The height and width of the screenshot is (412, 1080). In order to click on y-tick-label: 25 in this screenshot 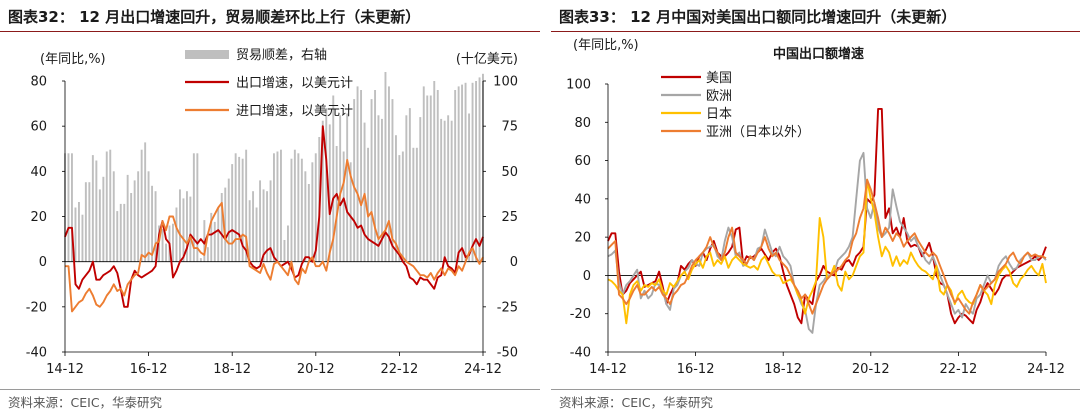, I will do `click(509, 217)`.